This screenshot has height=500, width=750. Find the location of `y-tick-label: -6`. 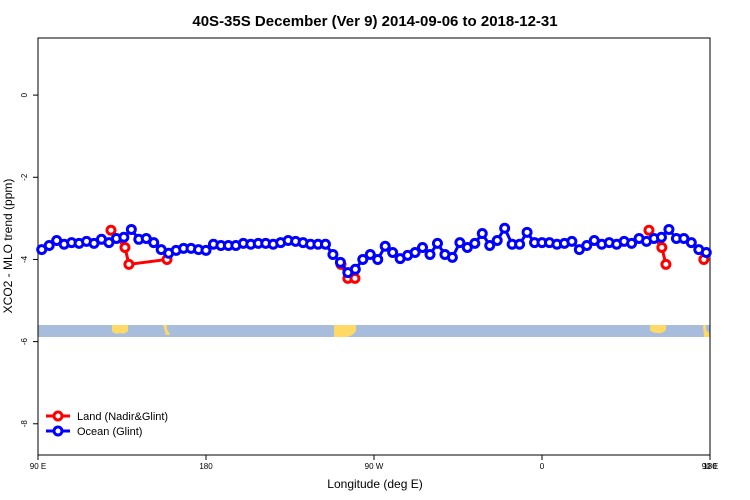

y-tick-label: -6 is located at coordinates (24, 342).